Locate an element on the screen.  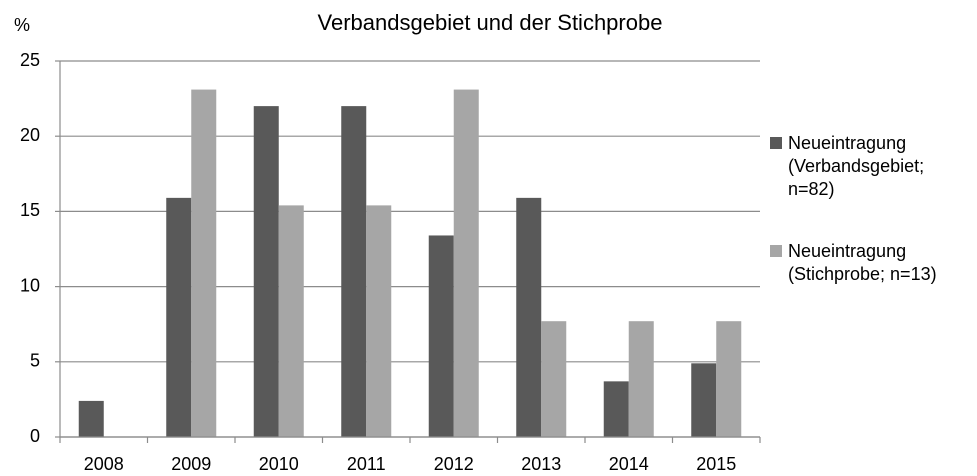
legend-item: Neueintragung (Stichprobe; n=13) is located at coordinates (870, 263).